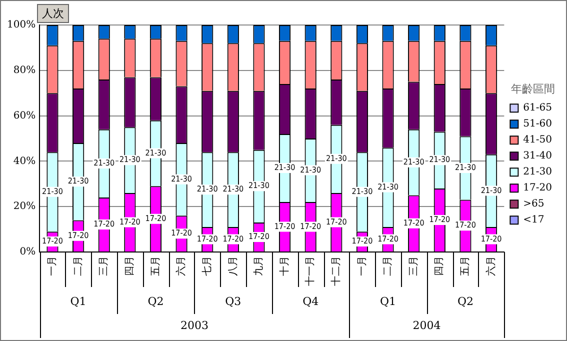 Image resolution: width=567 pixels, height=341 pixels. Describe the element at coordinates (537, 156) in the screenshot. I see `legend-label: 31-40` at that location.